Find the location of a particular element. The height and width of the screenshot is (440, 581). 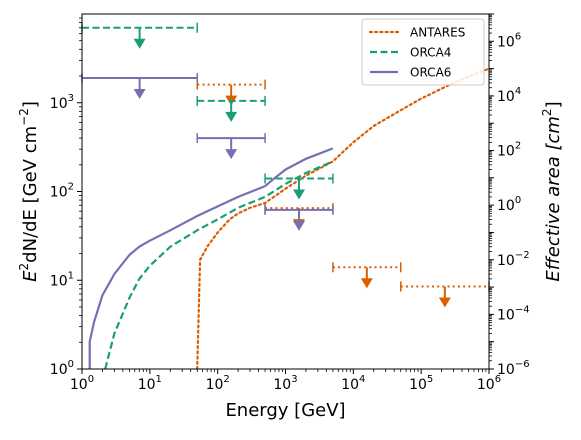

y-left-tick-label: 10¹ is located at coordinates (62, 279).